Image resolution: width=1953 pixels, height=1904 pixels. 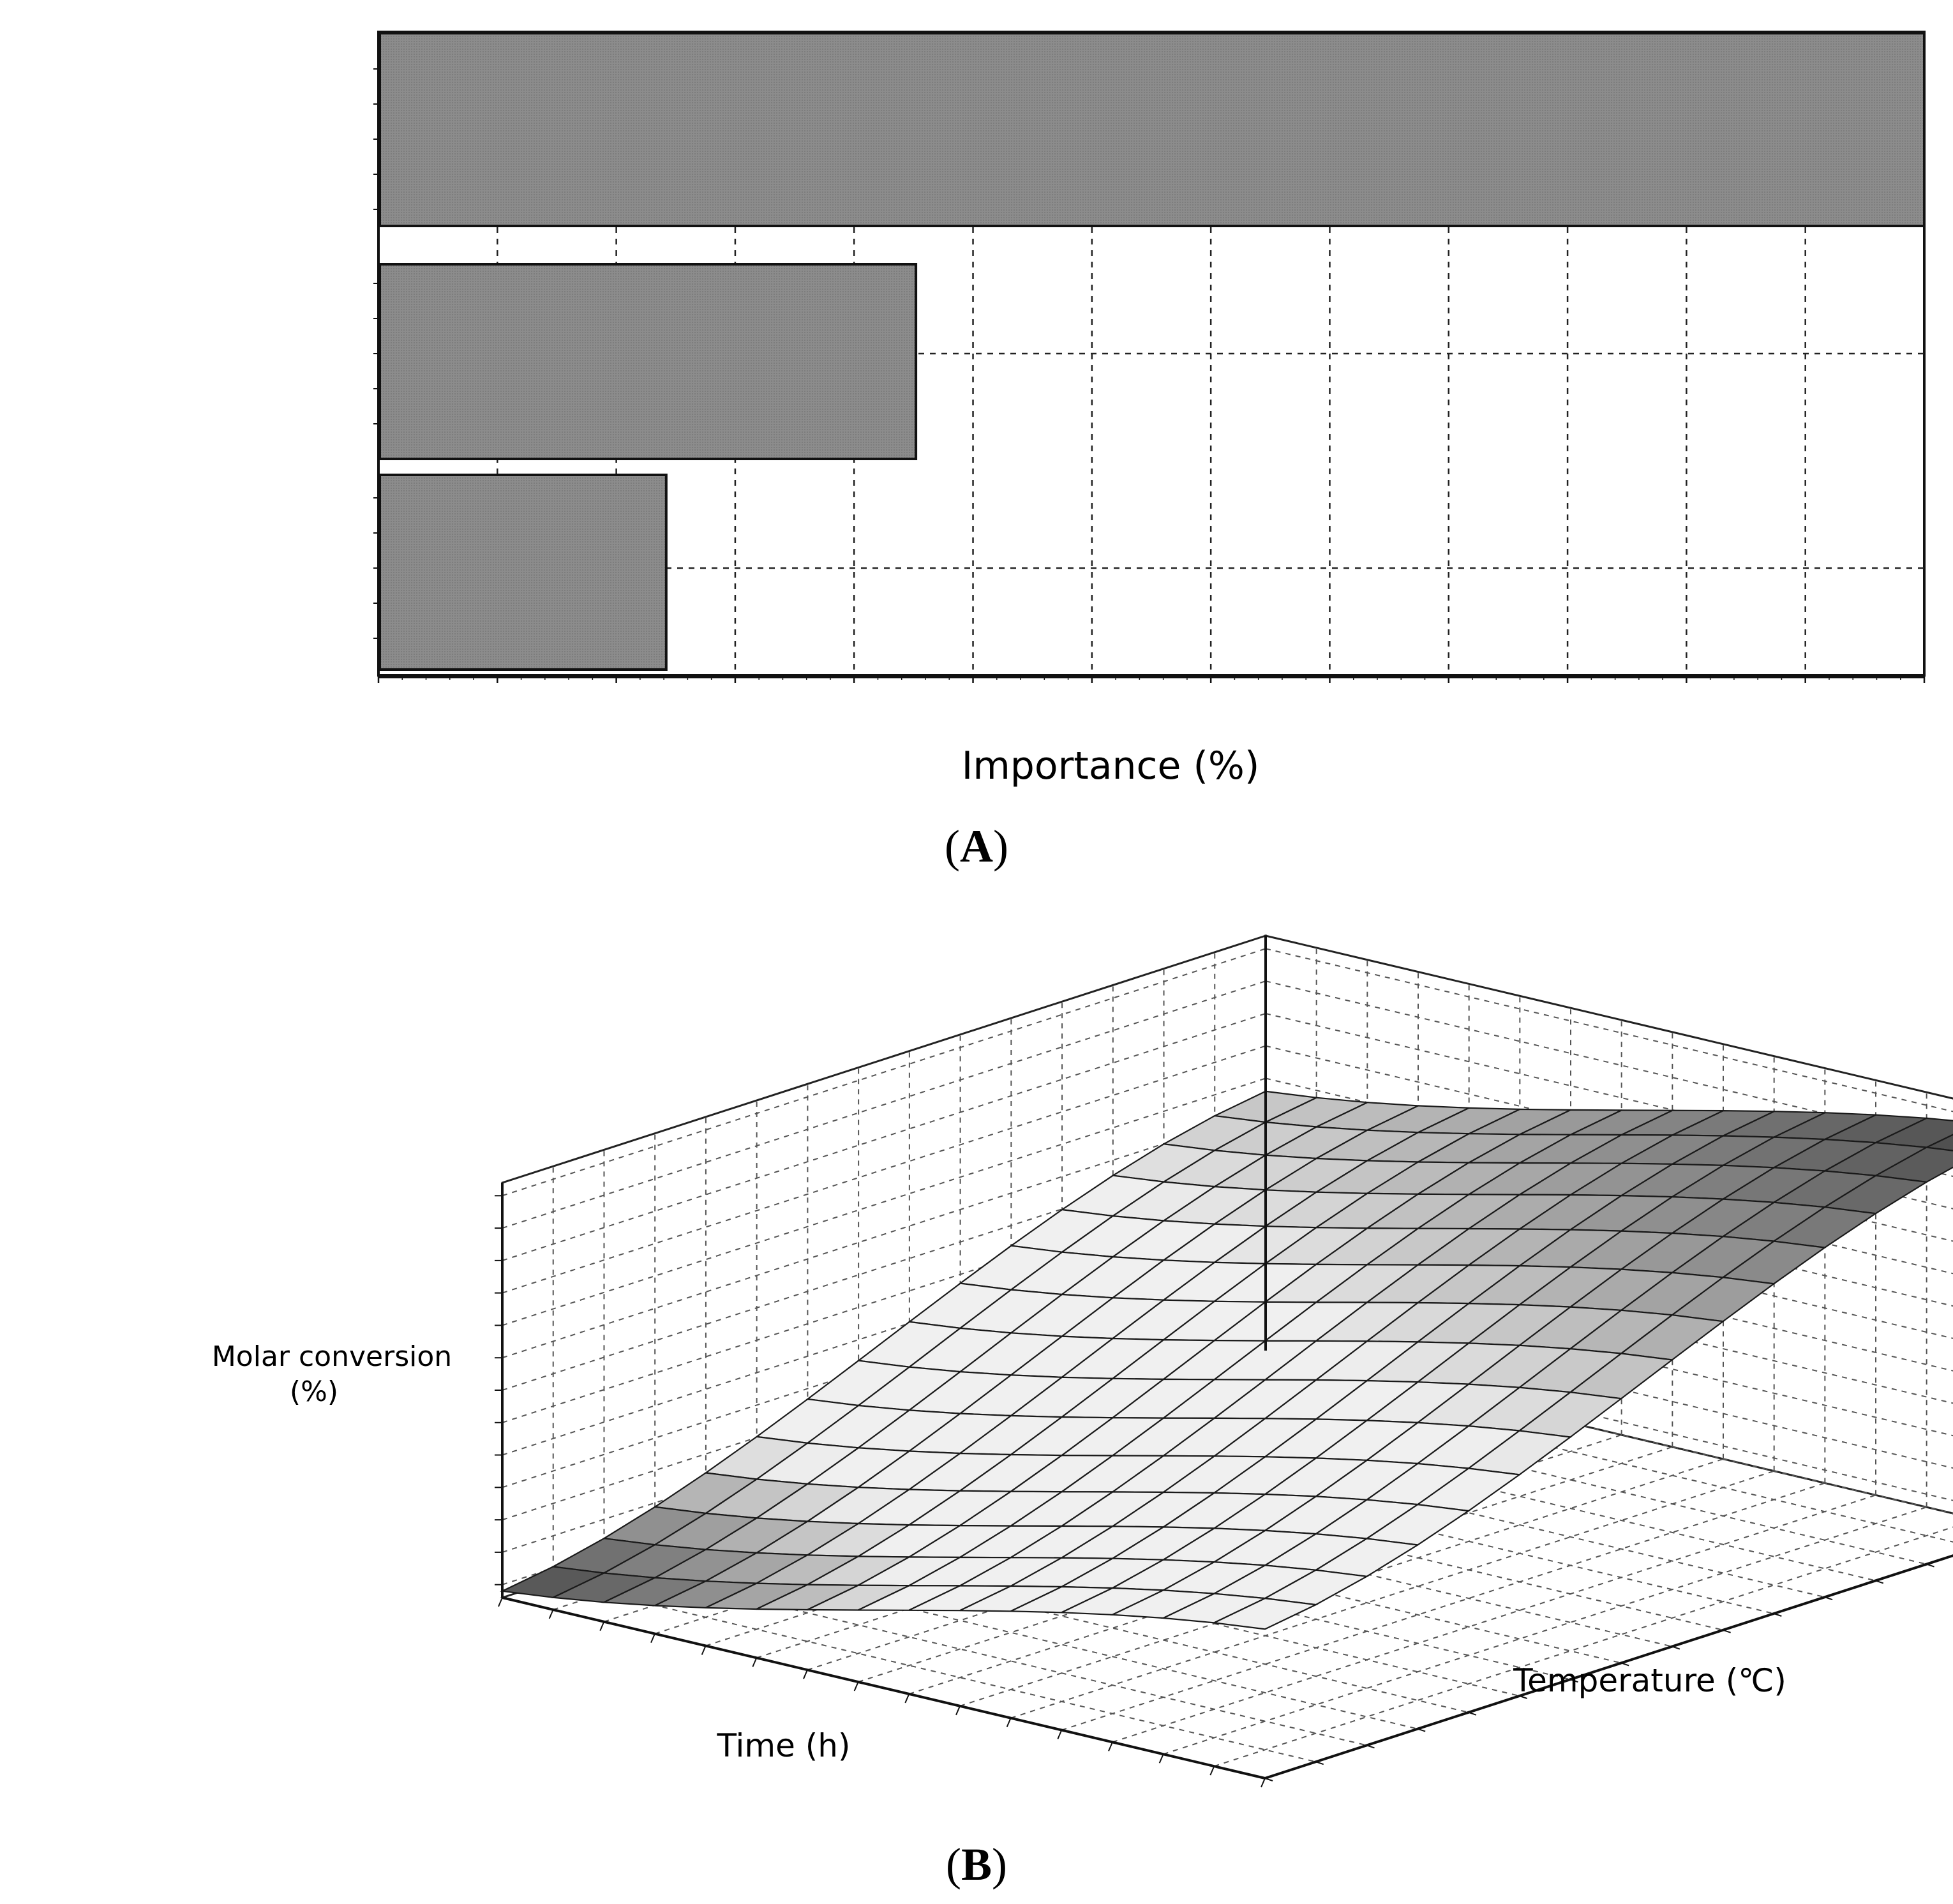 I want to click on x-axis-label-time: Time (h), so click(x=784, y=1745).